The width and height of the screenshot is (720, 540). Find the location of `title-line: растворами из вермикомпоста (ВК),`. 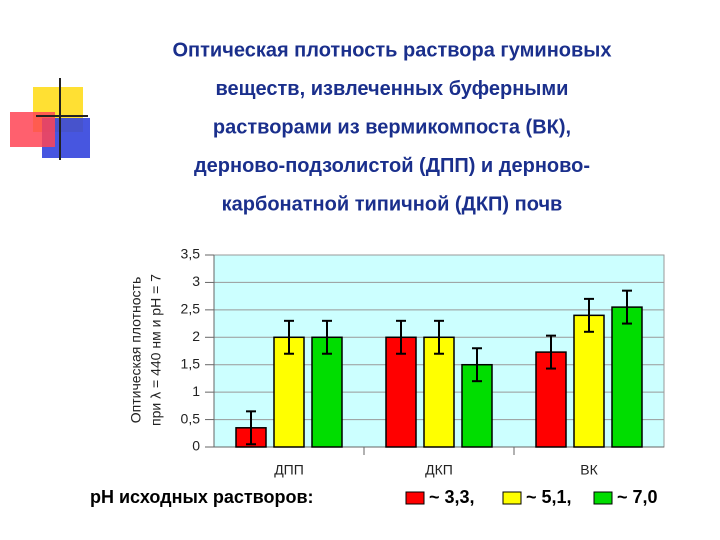

title-line: растворами из вермикомпоста (ВК), is located at coordinates (392, 127).